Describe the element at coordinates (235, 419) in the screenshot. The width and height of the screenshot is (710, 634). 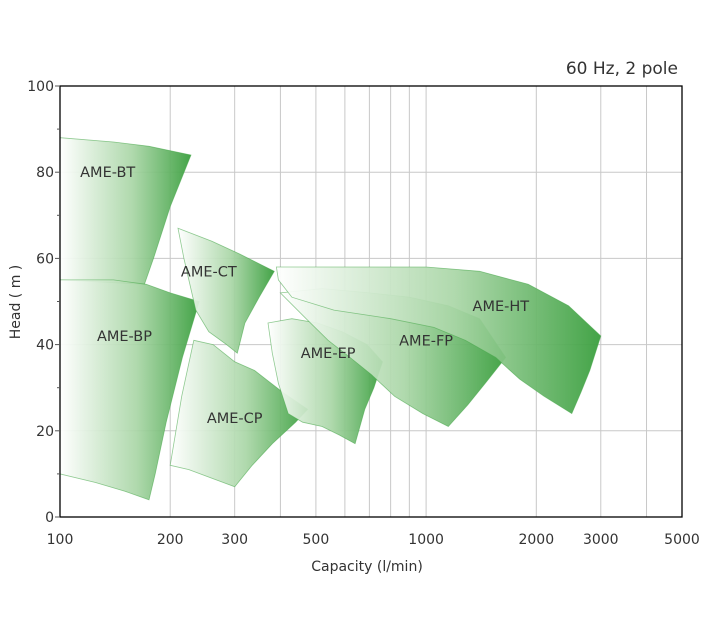
I see `region-label-ame-cp: AME-CP` at that location.